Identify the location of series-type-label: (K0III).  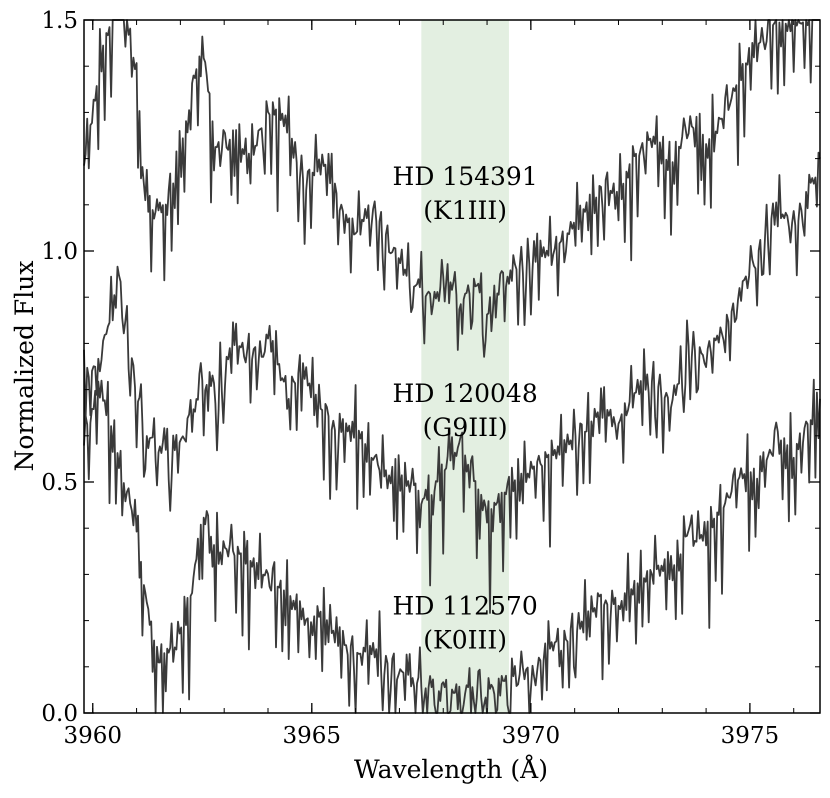
(465, 640).